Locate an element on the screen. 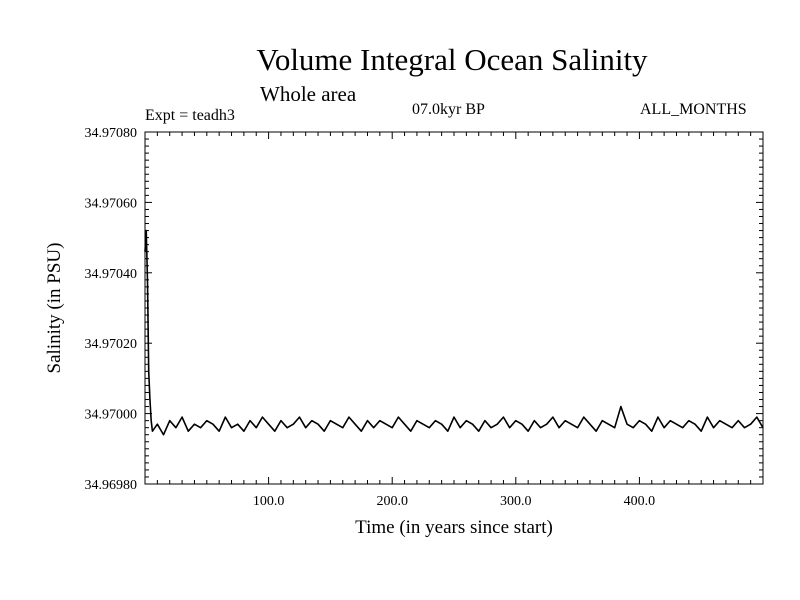  y-tick-label: 34.97060 is located at coordinates (111, 203).